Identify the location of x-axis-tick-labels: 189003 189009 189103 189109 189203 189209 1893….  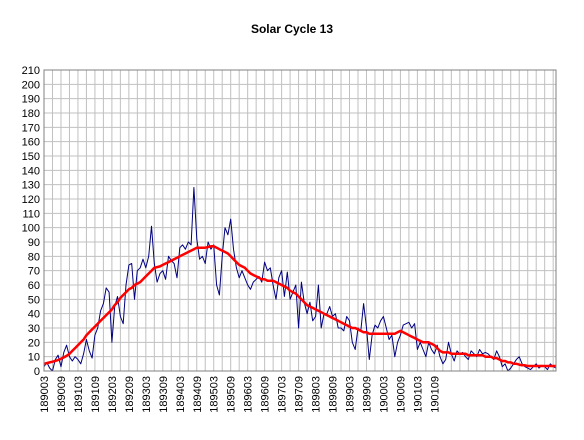
(240, 394).